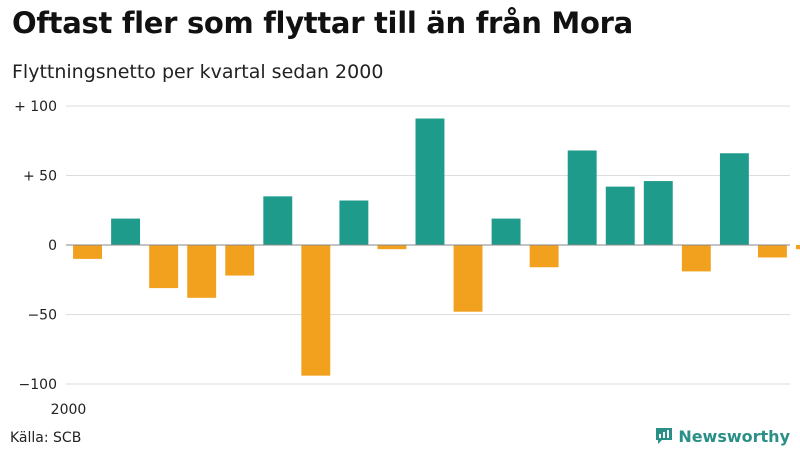  Describe the element at coordinates (52, 246) in the screenshot. I see `y-tick-label: 0` at that location.